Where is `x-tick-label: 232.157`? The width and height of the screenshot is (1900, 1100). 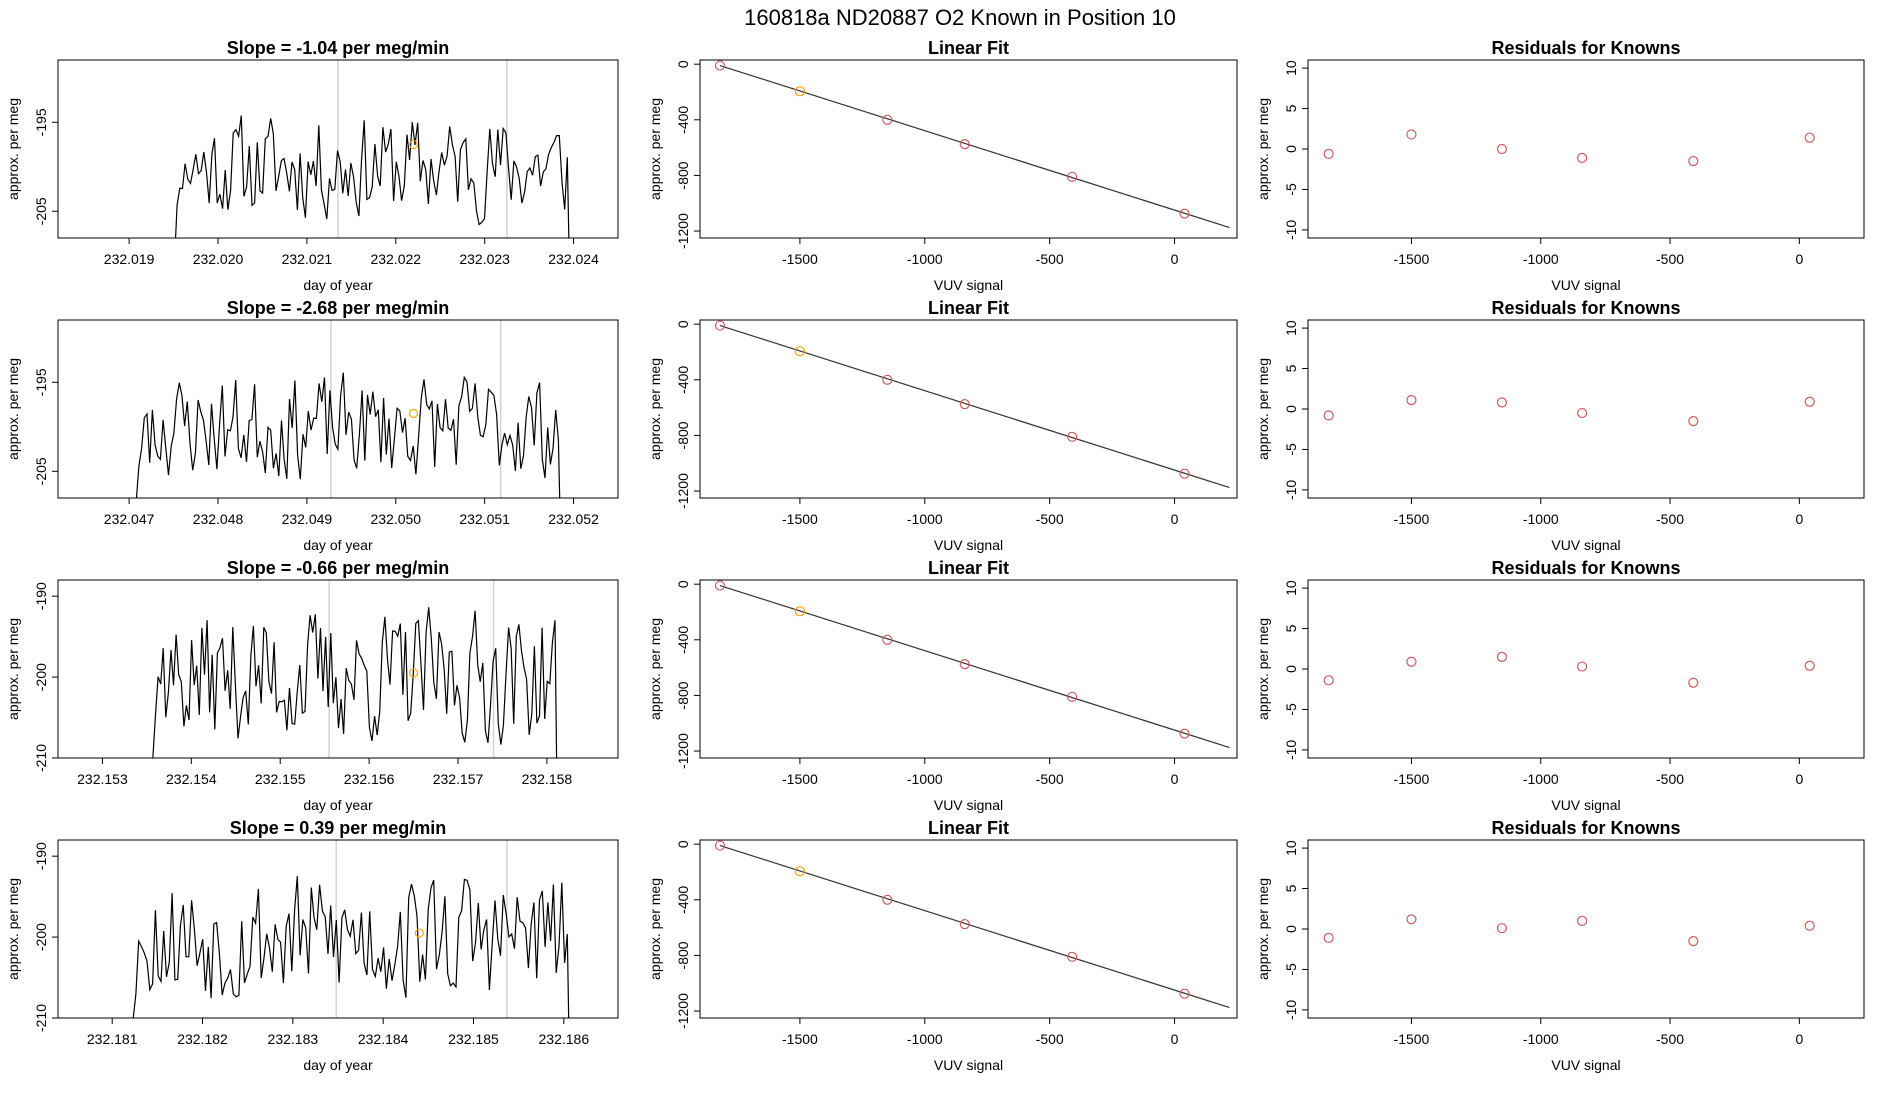 x-tick-label: 232.157 is located at coordinates (458, 779).